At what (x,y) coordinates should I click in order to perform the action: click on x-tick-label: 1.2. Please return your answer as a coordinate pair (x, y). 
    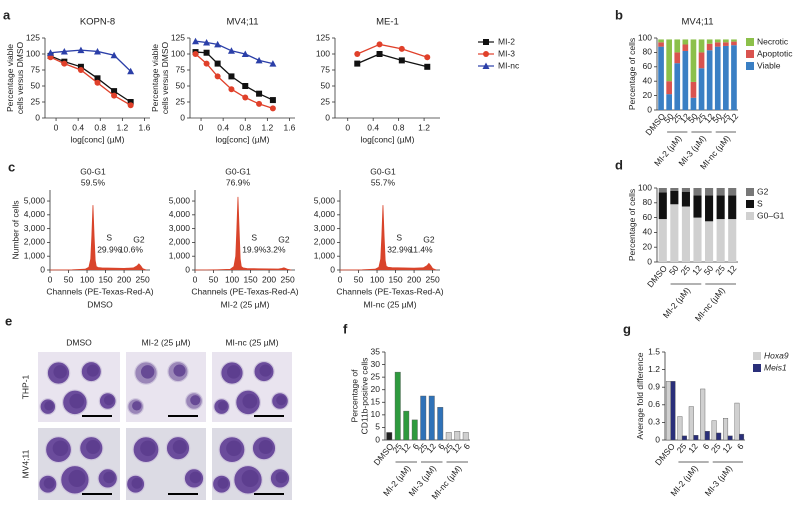
    Looking at the image, I should click on (424, 127).